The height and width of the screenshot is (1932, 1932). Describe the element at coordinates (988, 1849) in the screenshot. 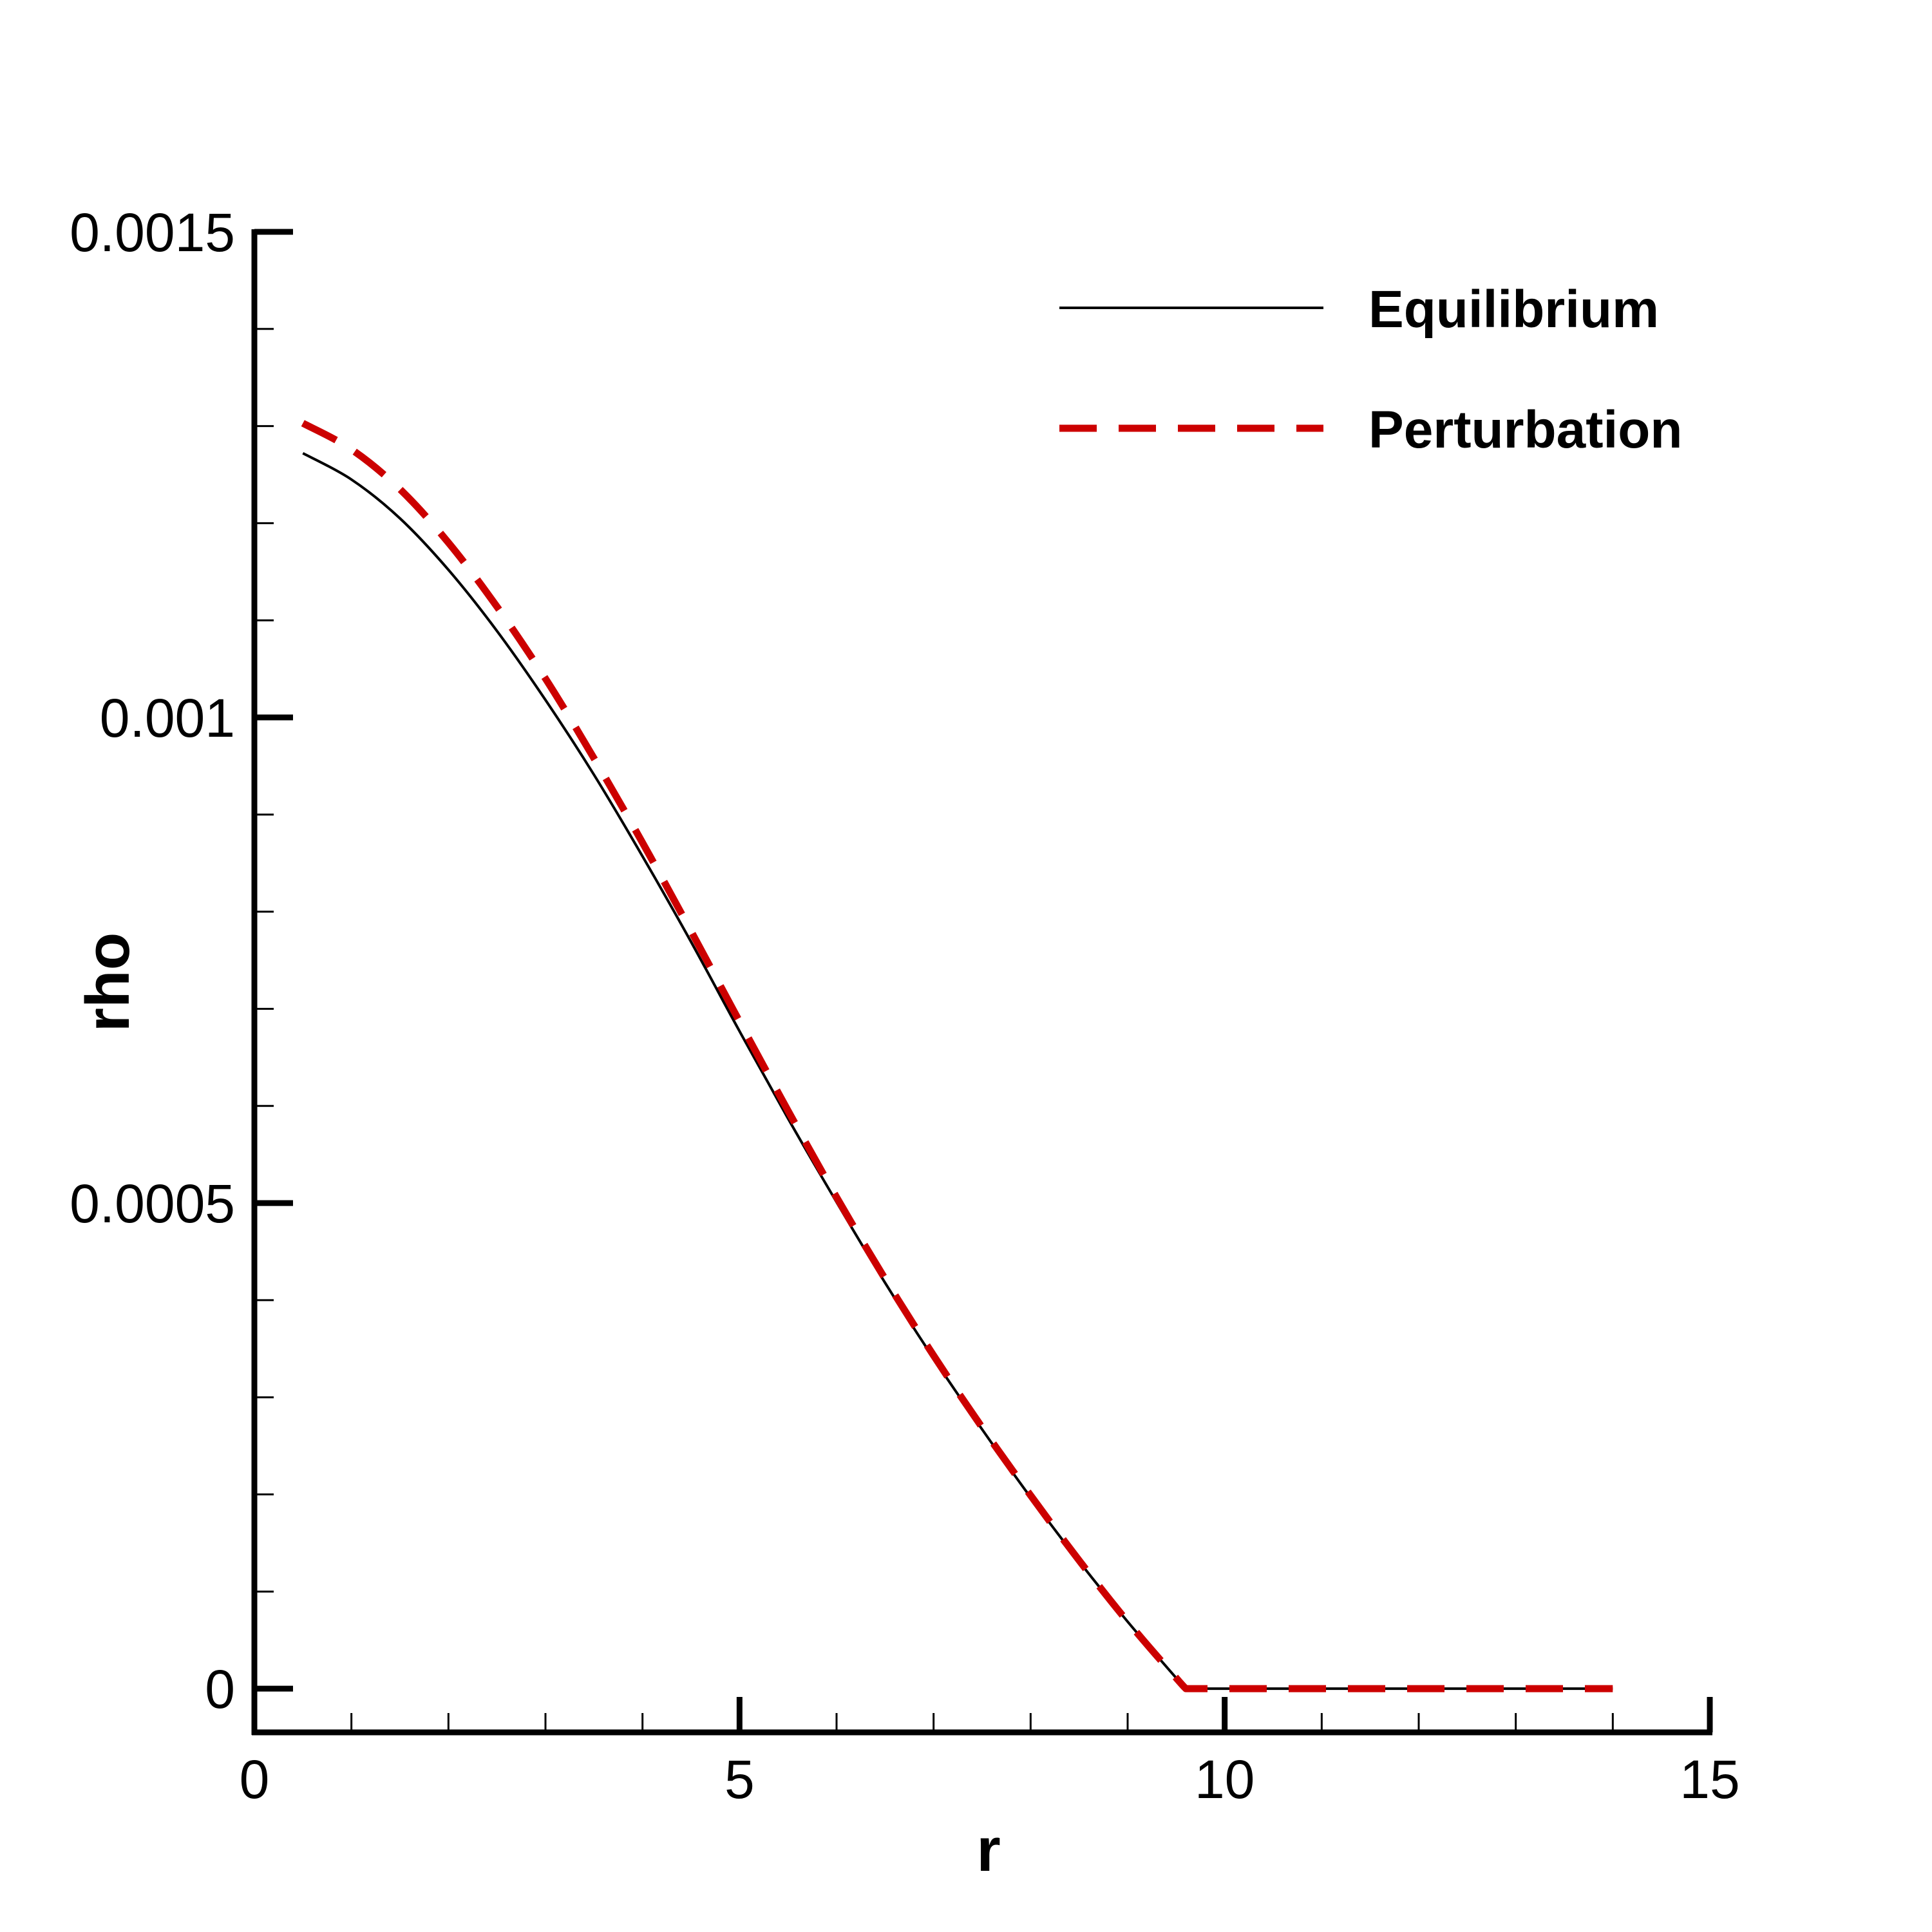

I see `x-axis-title: r` at that location.